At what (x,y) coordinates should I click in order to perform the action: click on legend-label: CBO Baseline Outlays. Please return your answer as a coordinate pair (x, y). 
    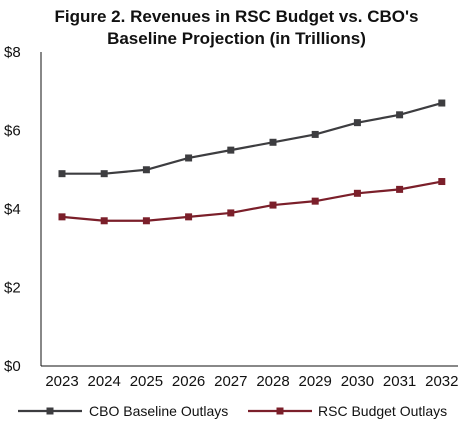
    Looking at the image, I should click on (158, 411).